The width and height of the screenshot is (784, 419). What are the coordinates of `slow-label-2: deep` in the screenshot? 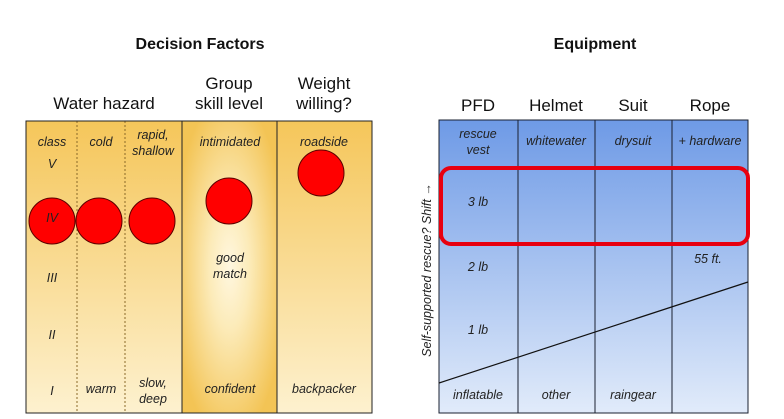 It's located at (153, 399).